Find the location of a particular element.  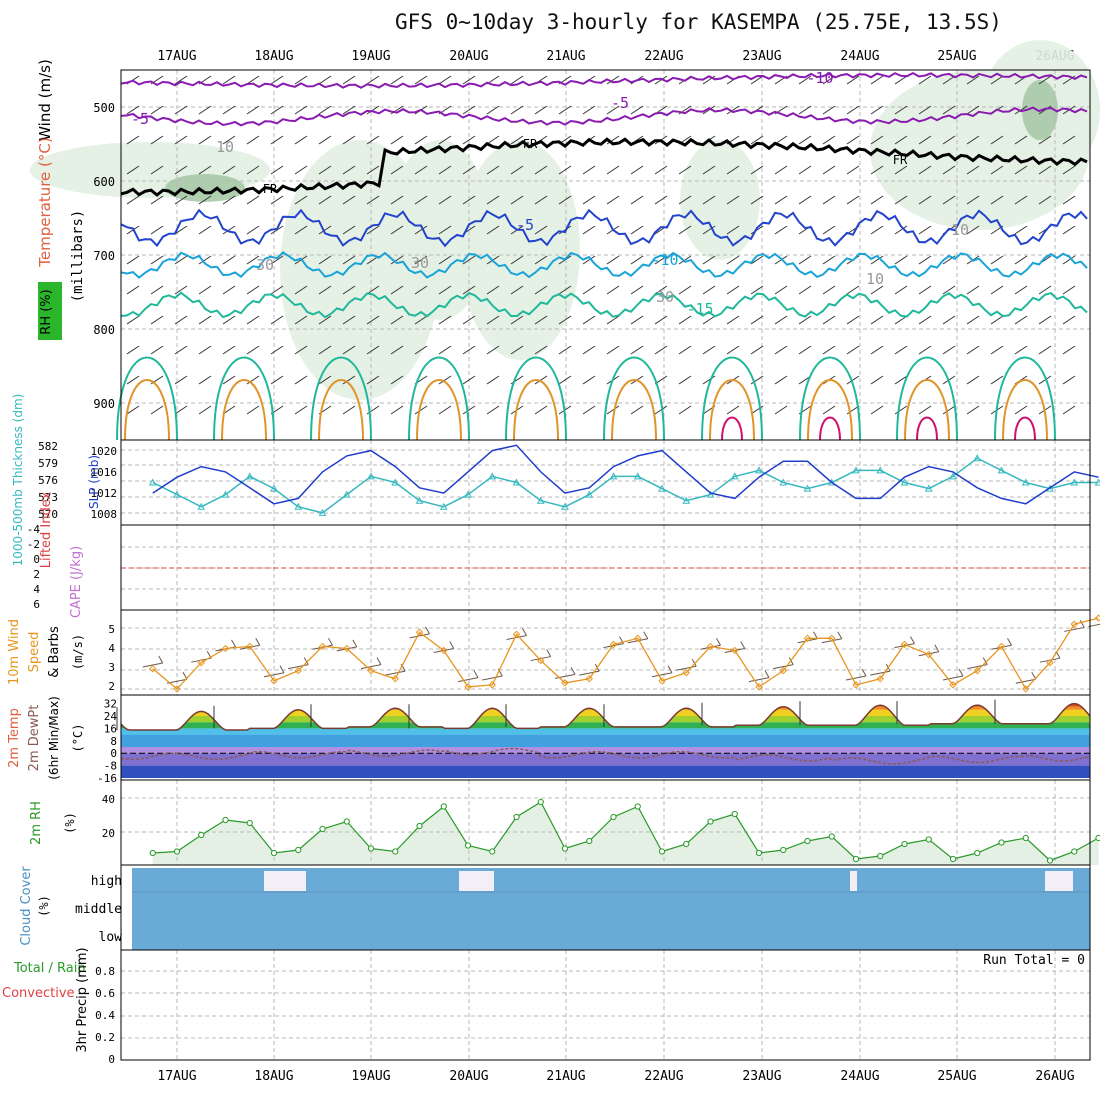

date-label-bottom: 23AUG is located at coordinates (761, 1076).